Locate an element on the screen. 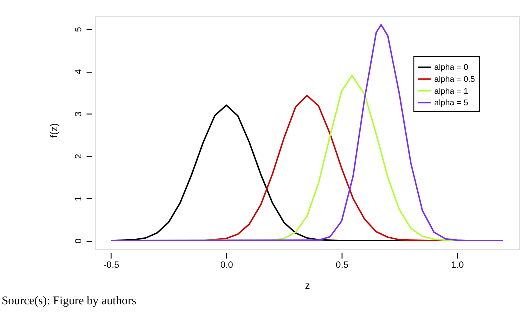  y-tick-label: 0 is located at coordinates (78, 241).